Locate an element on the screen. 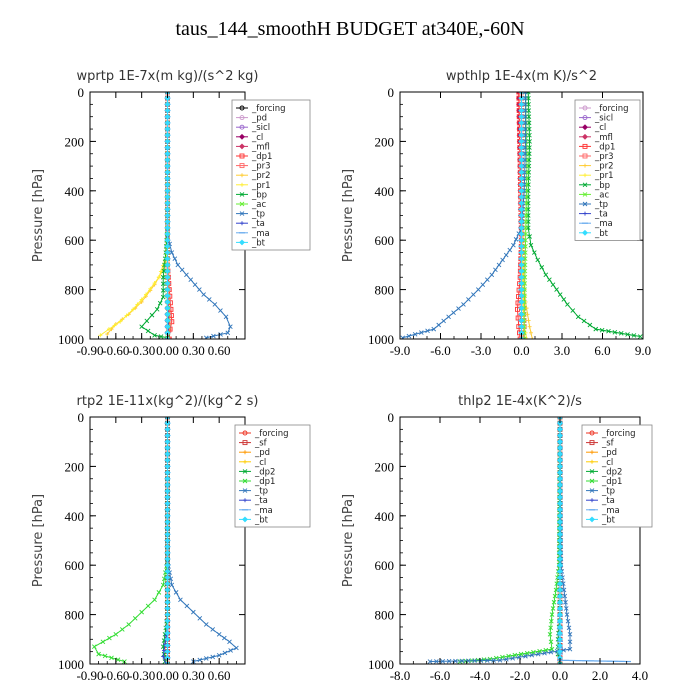 This screenshot has height=700, width=700. x-tick-label: 2.0 is located at coordinates (600, 675).